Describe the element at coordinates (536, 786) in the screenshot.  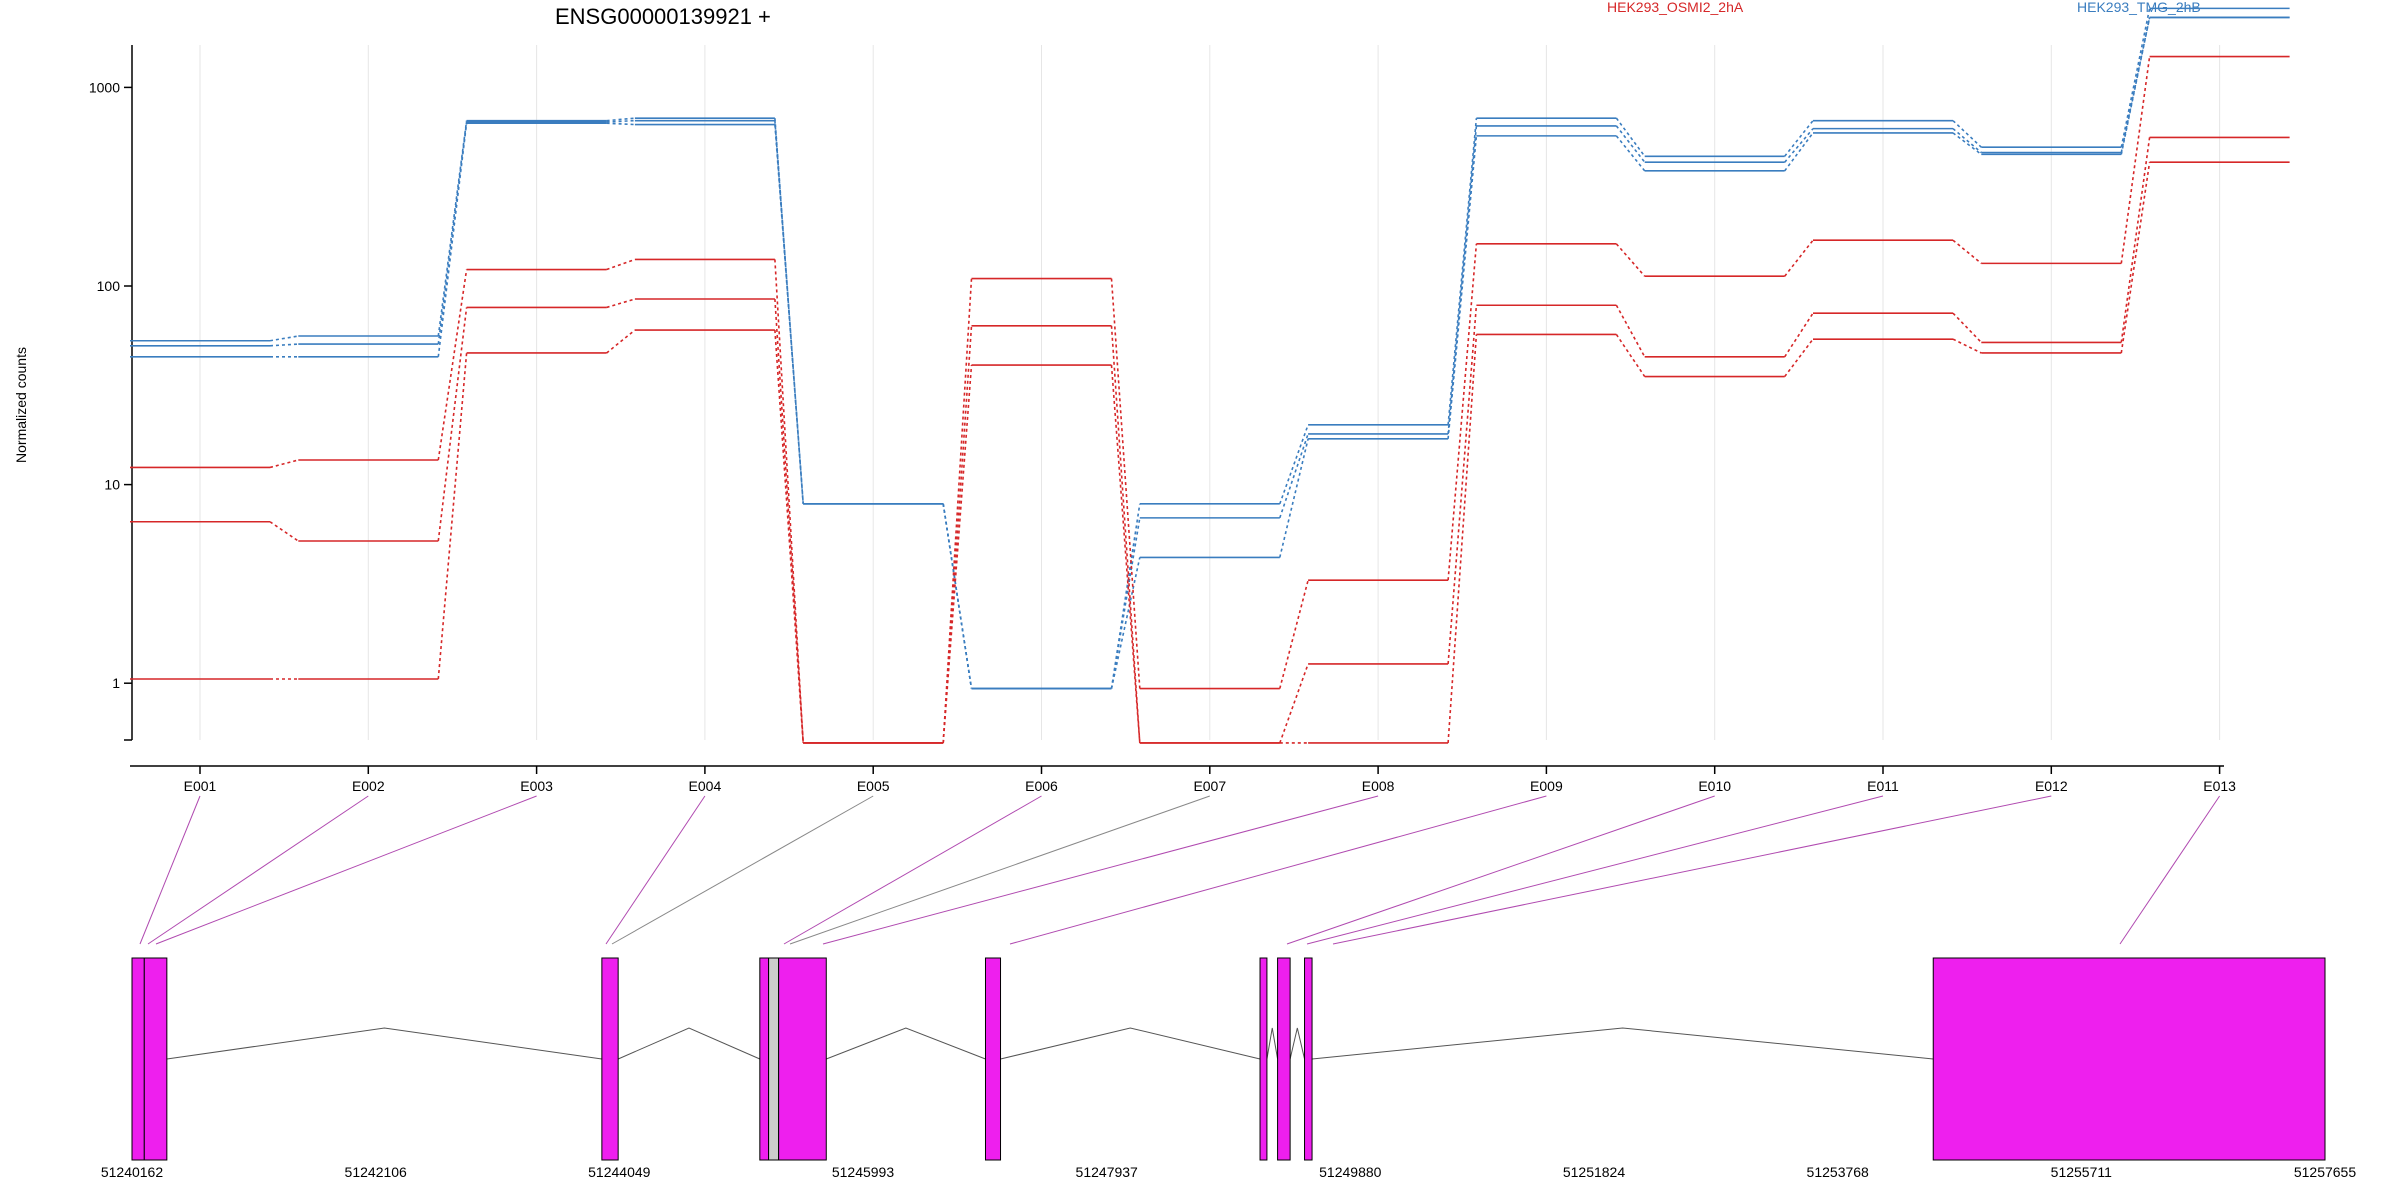
I see `x-tick-label: E003` at that location.